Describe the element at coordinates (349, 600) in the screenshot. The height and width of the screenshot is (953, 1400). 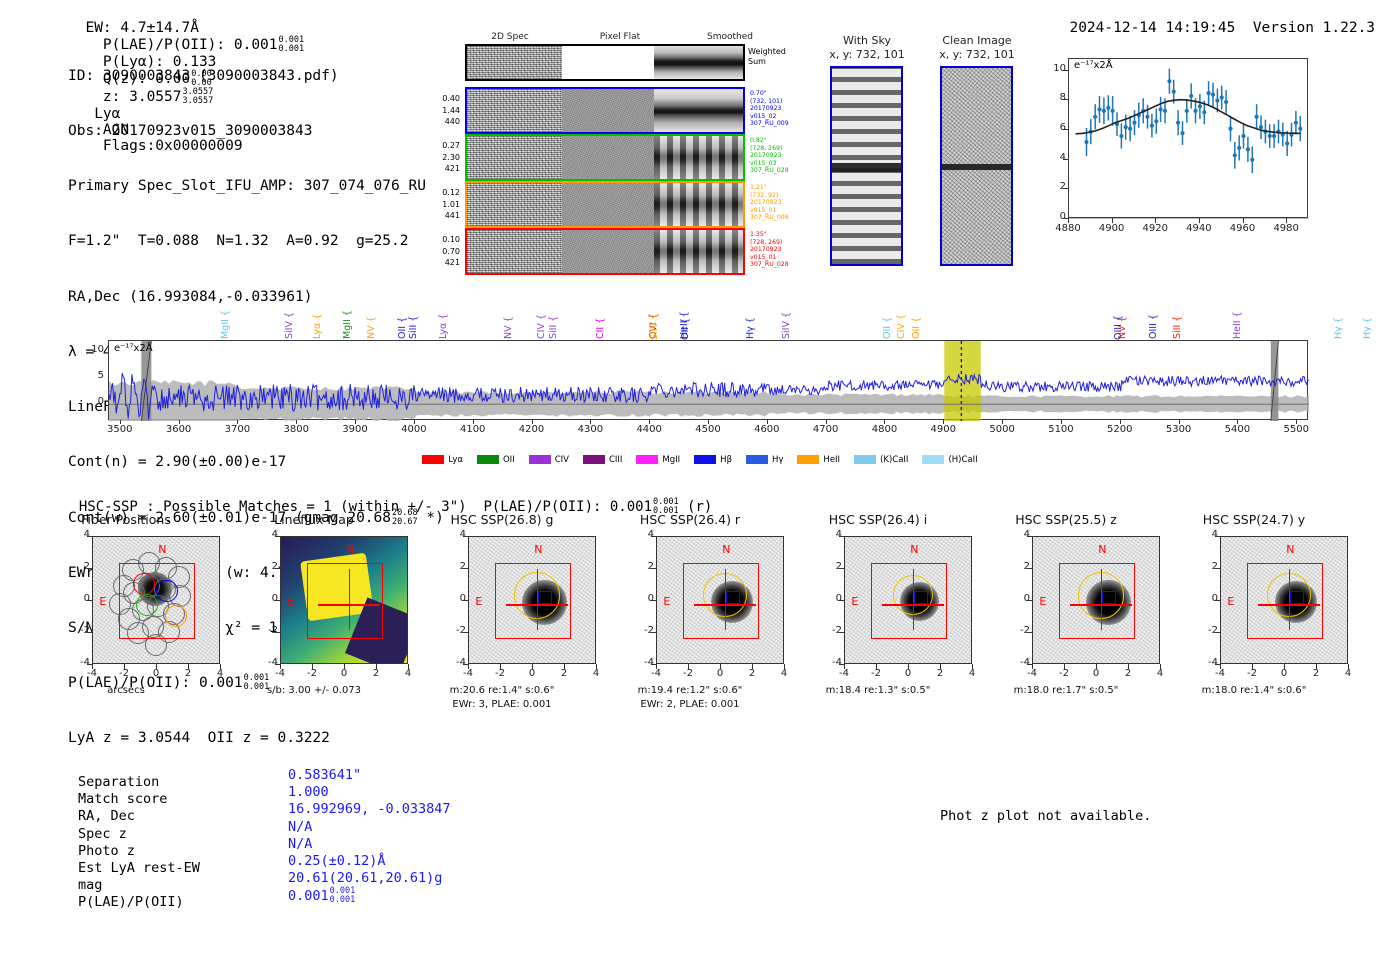
I see `crosshair-vertical` at that location.